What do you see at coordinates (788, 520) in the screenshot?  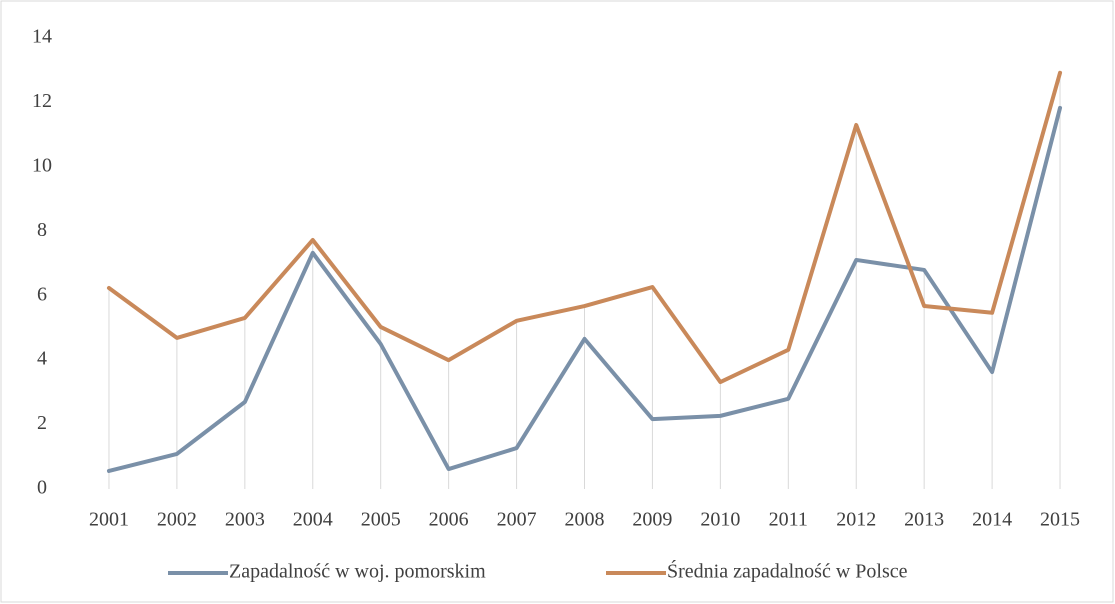 I see `x-tick-label: 2011` at bounding box center [788, 520].